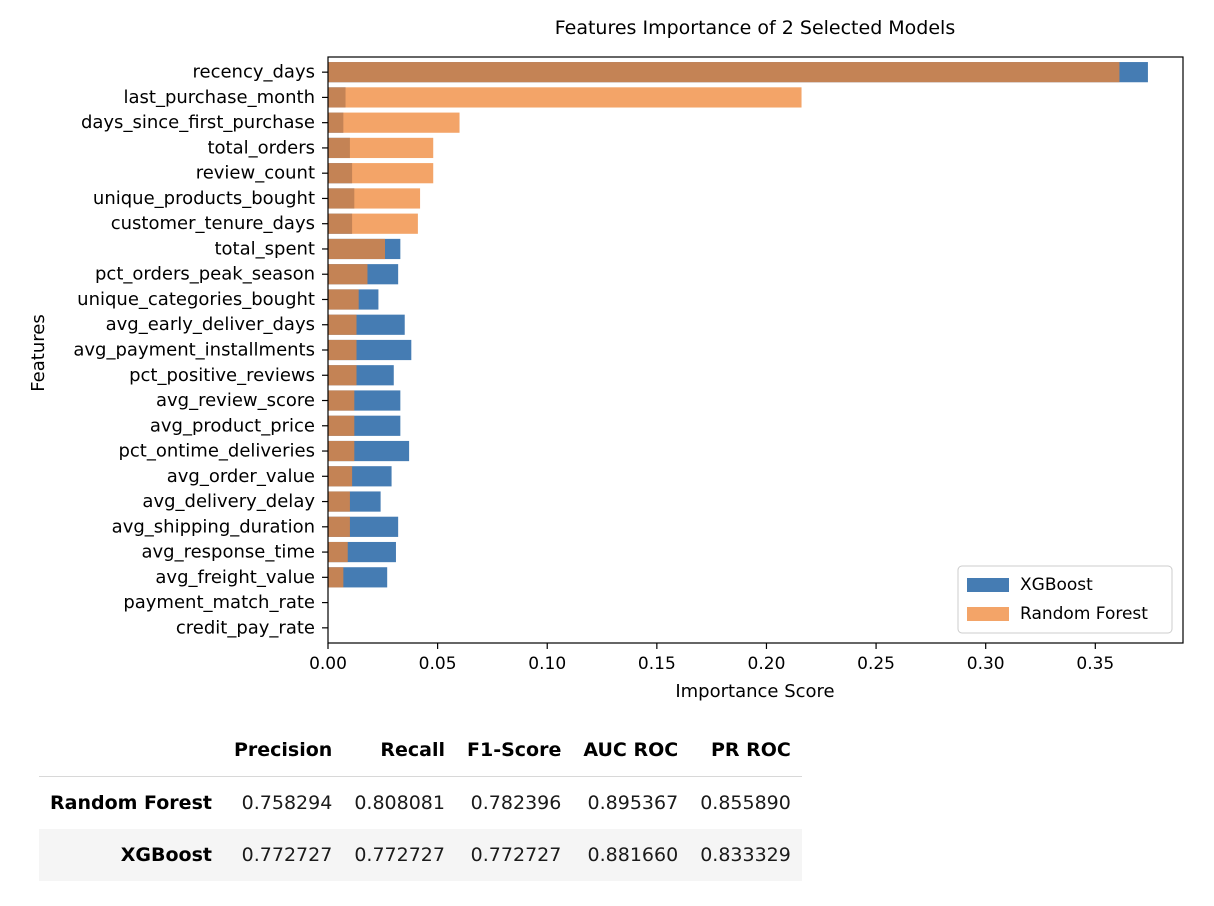  What do you see at coordinates (745, 750) in the screenshot?
I see `column-header: PR ROC` at bounding box center [745, 750].